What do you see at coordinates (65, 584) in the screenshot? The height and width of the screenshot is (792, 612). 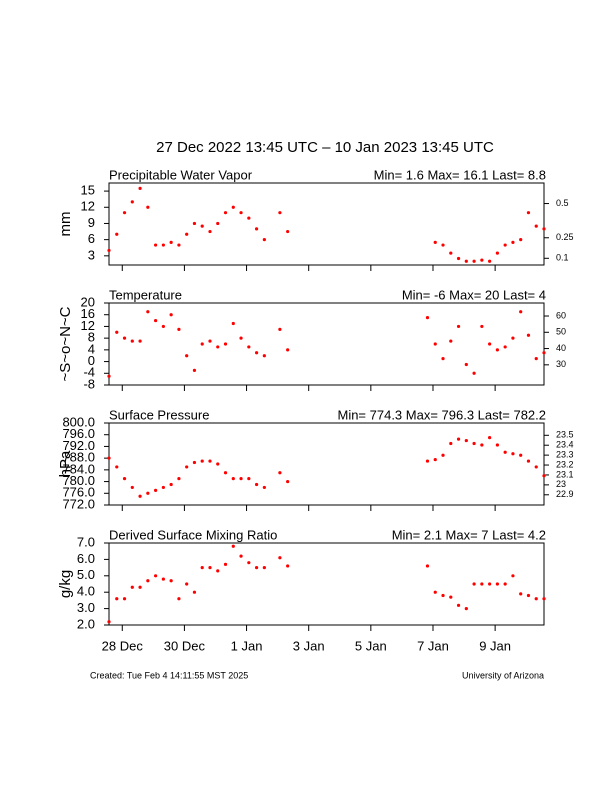 I see `y-axis-label: g/kg` at bounding box center [65, 584].